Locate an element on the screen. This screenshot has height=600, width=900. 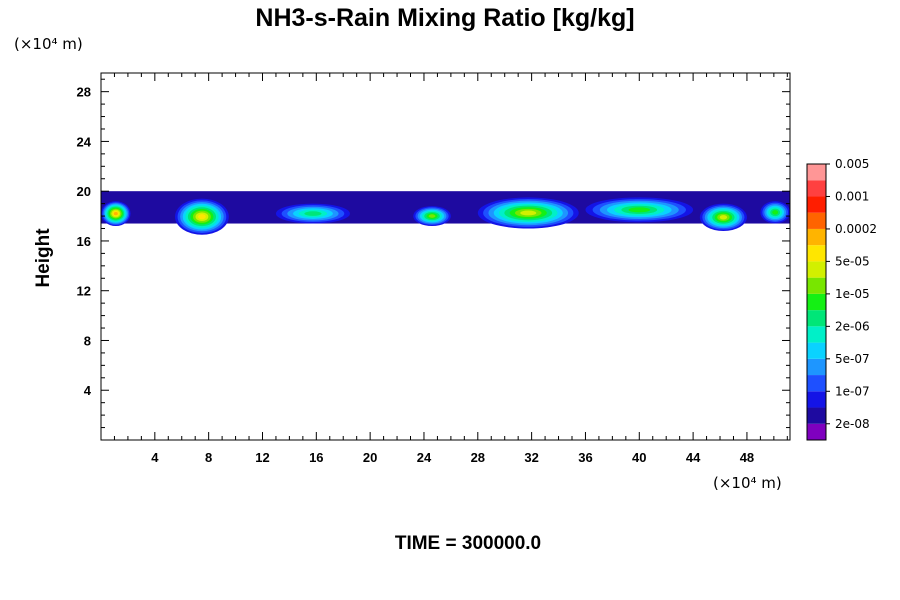
x-tick-label: 24 is located at coordinates (424, 457).